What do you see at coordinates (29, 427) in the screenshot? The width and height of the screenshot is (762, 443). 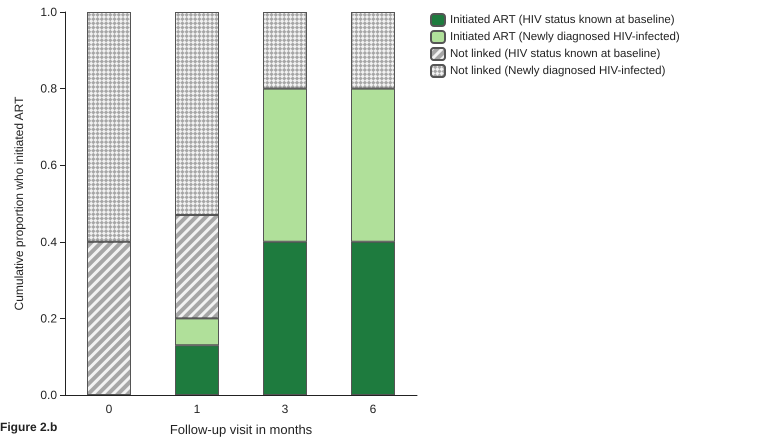 I see `caption: Figure 2.b` at bounding box center [29, 427].